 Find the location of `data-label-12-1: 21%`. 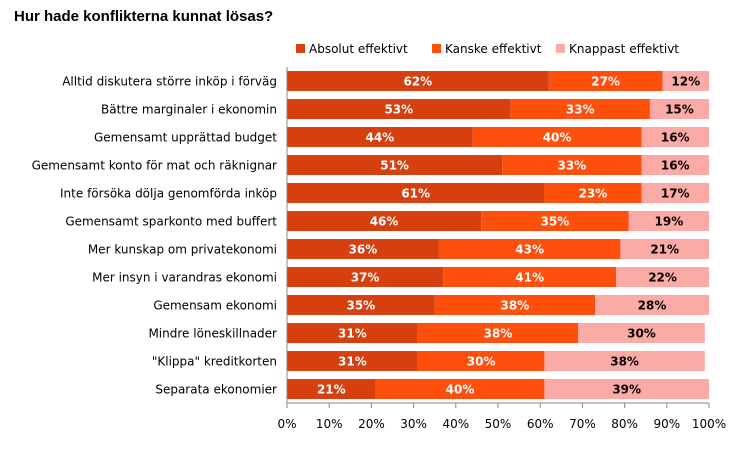

data-label-12-1: 21% is located at coordinates (331, 390).